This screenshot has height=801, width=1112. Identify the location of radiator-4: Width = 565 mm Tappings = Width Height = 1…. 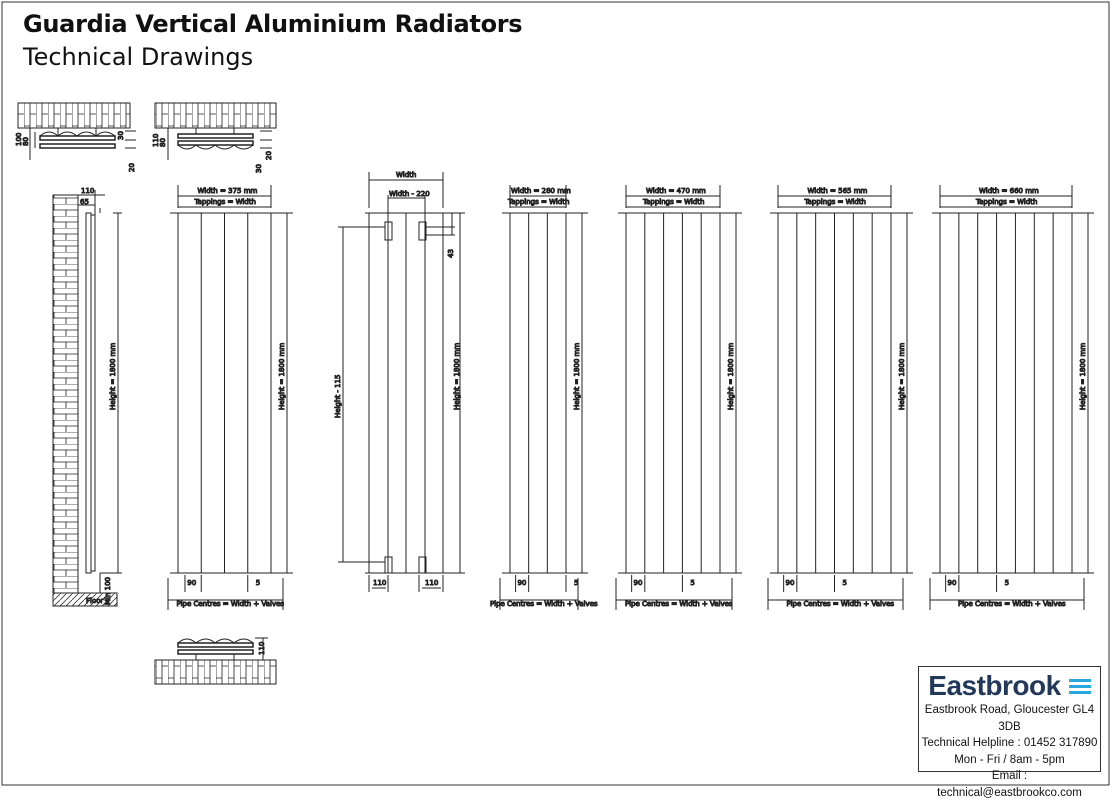
(840, 397).